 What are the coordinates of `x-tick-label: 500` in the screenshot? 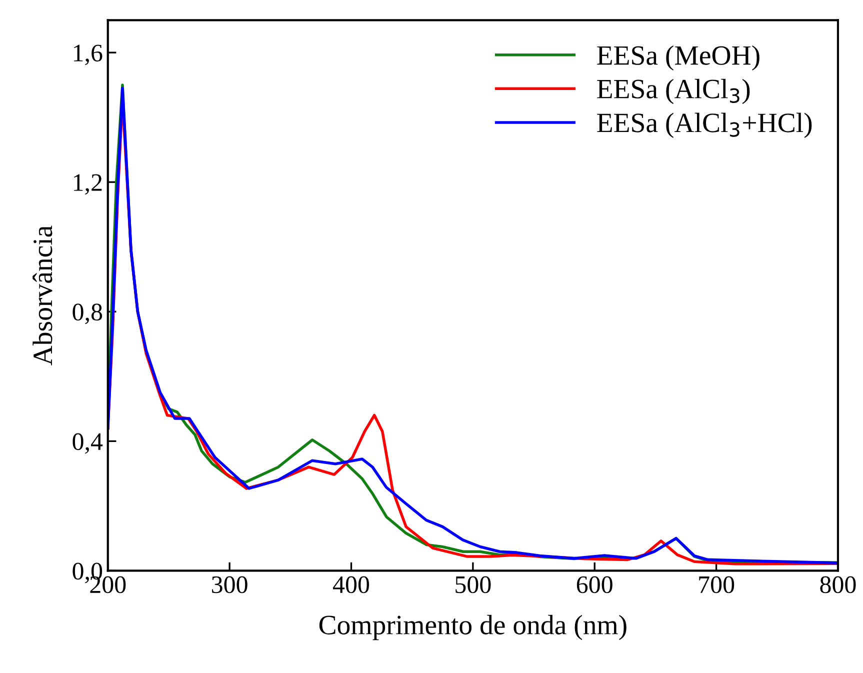 It's located at (473, 585).